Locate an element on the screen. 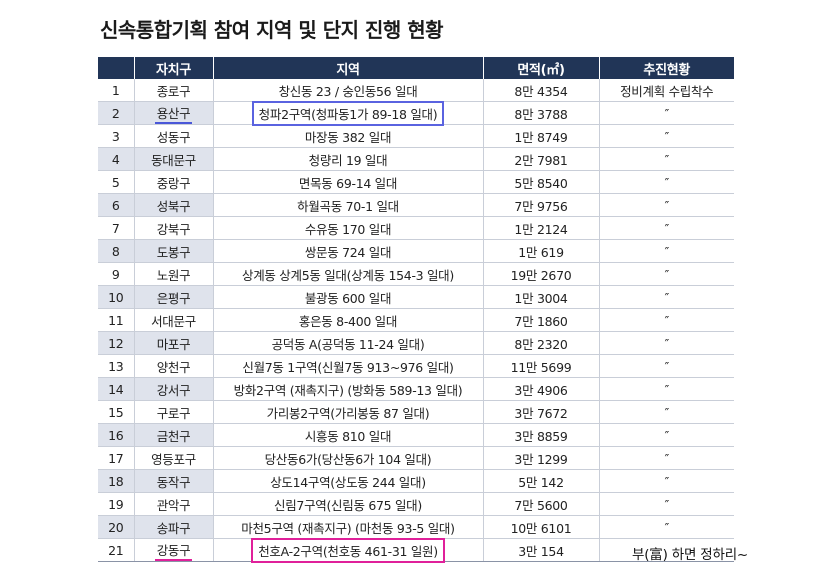 Image resolution: width=814 pixels, height=581 pixels. area-cell: 창신동 23 / 숭인동56 일대 is located at coordinates (347, 90).